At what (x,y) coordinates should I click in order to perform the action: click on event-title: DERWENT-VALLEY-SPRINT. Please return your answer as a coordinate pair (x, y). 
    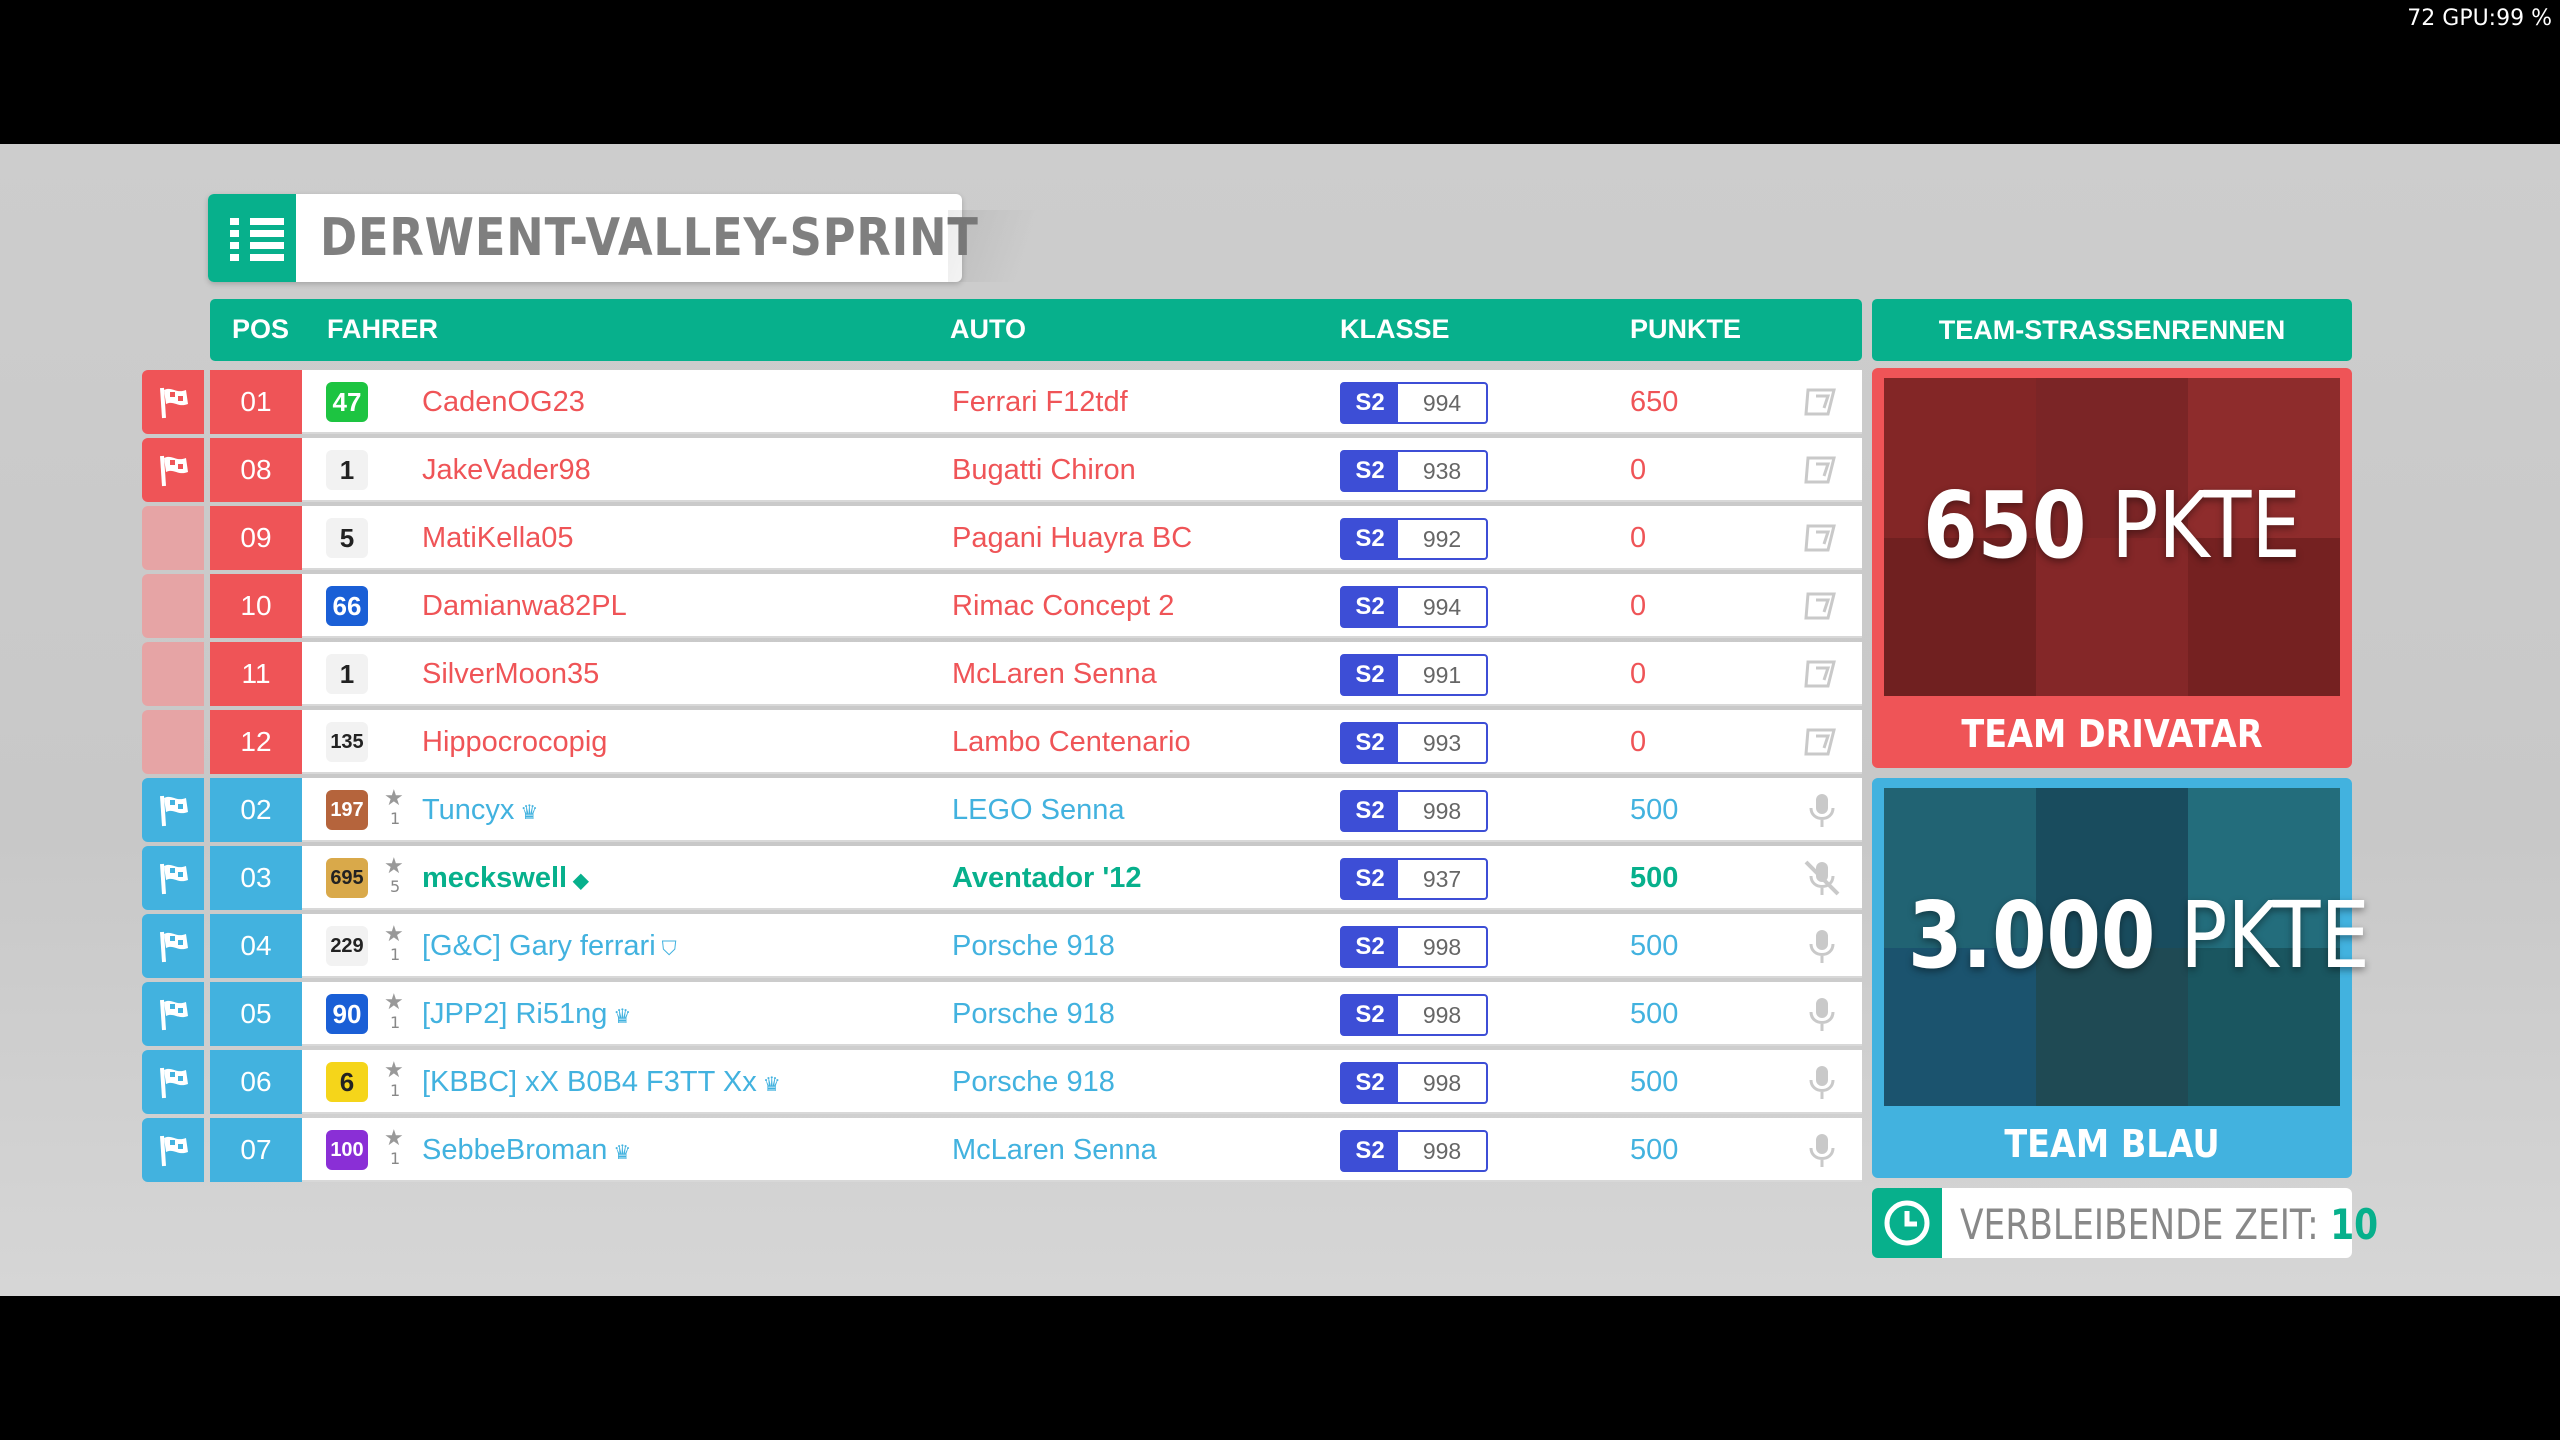
    Looking at the image, I should click on (649, 238).